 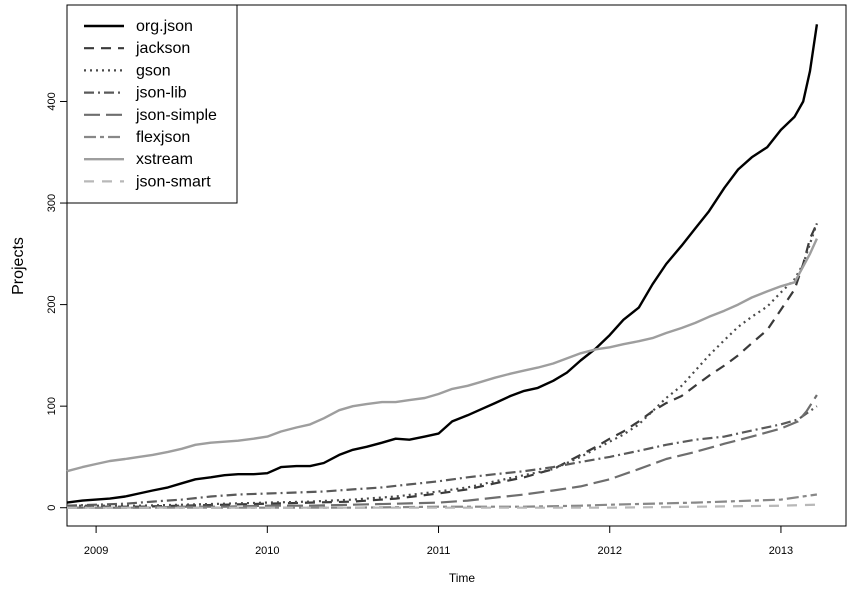 I want to click on y-tick-label: 200, so click(x=52, y=304).